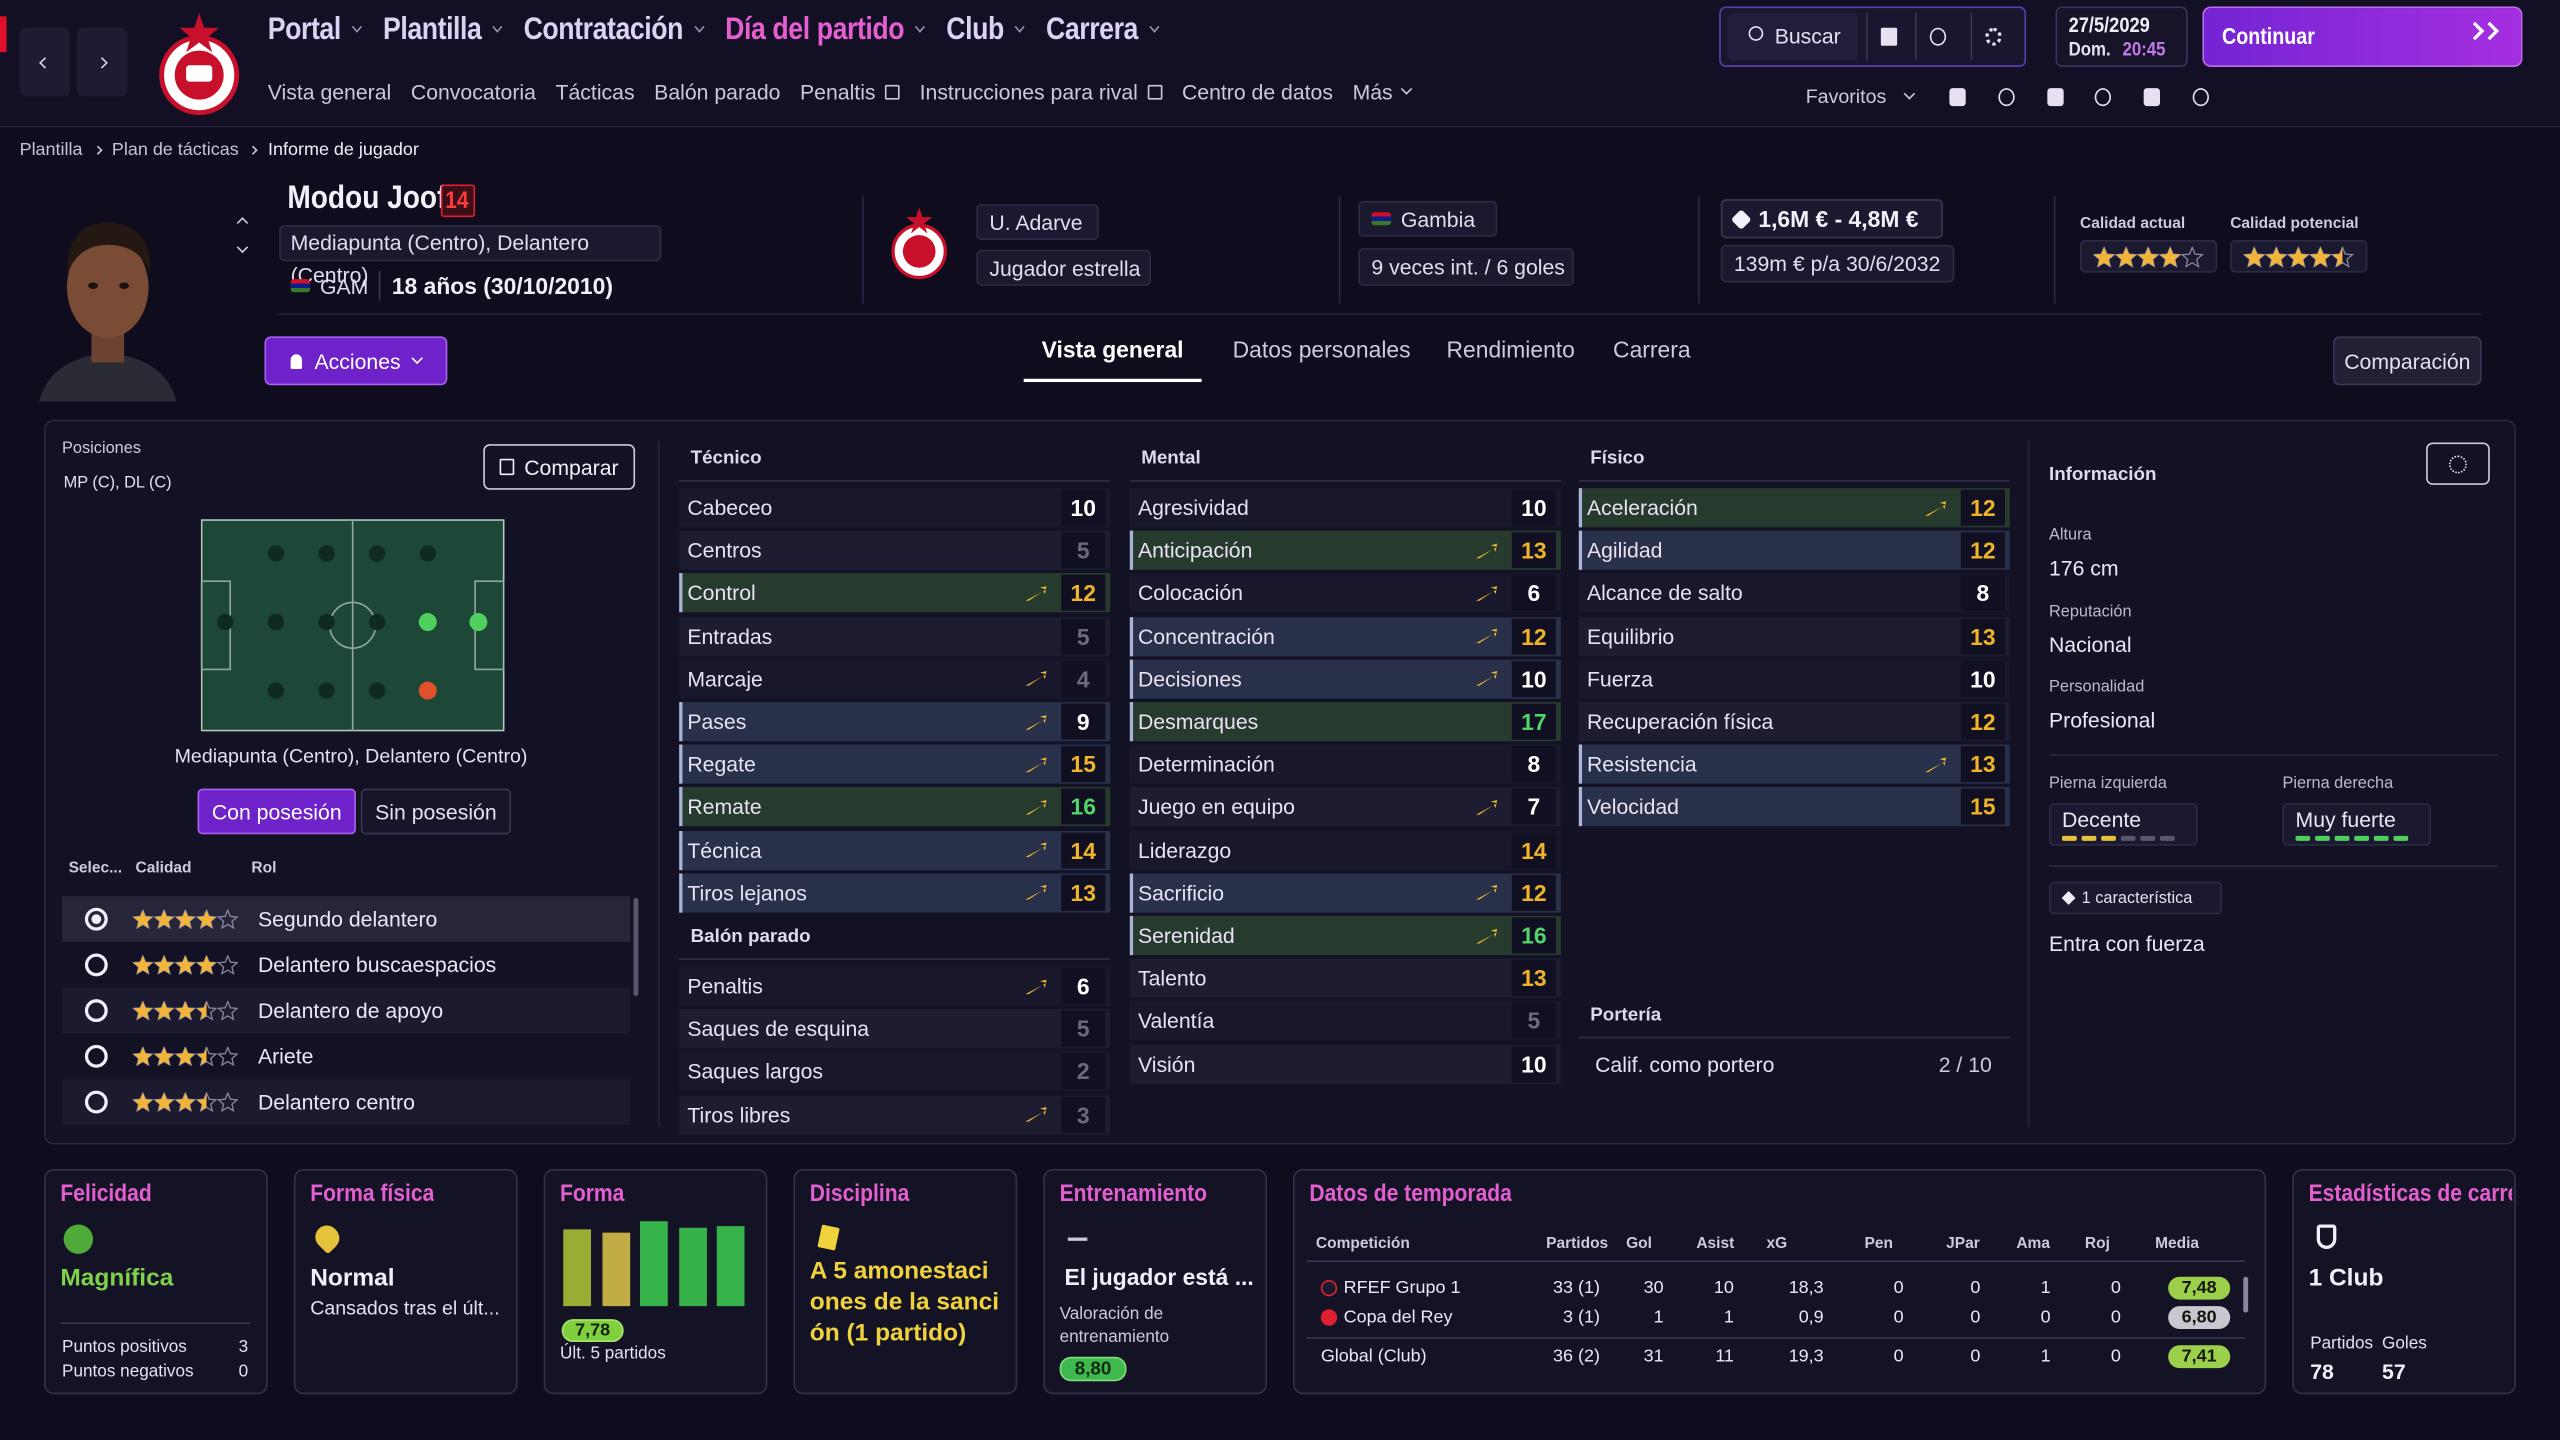  I want to click on panel-divider, so click(658, 783).